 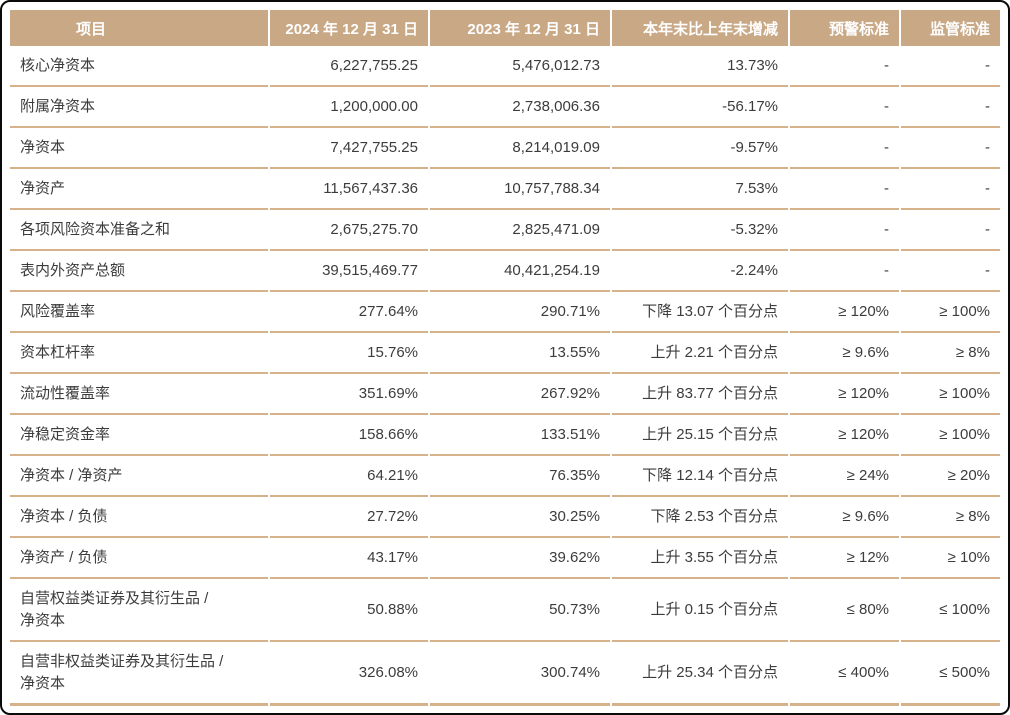 I want to click on cell-regulatory: ≤ 100%, so click(x=950, y=610).